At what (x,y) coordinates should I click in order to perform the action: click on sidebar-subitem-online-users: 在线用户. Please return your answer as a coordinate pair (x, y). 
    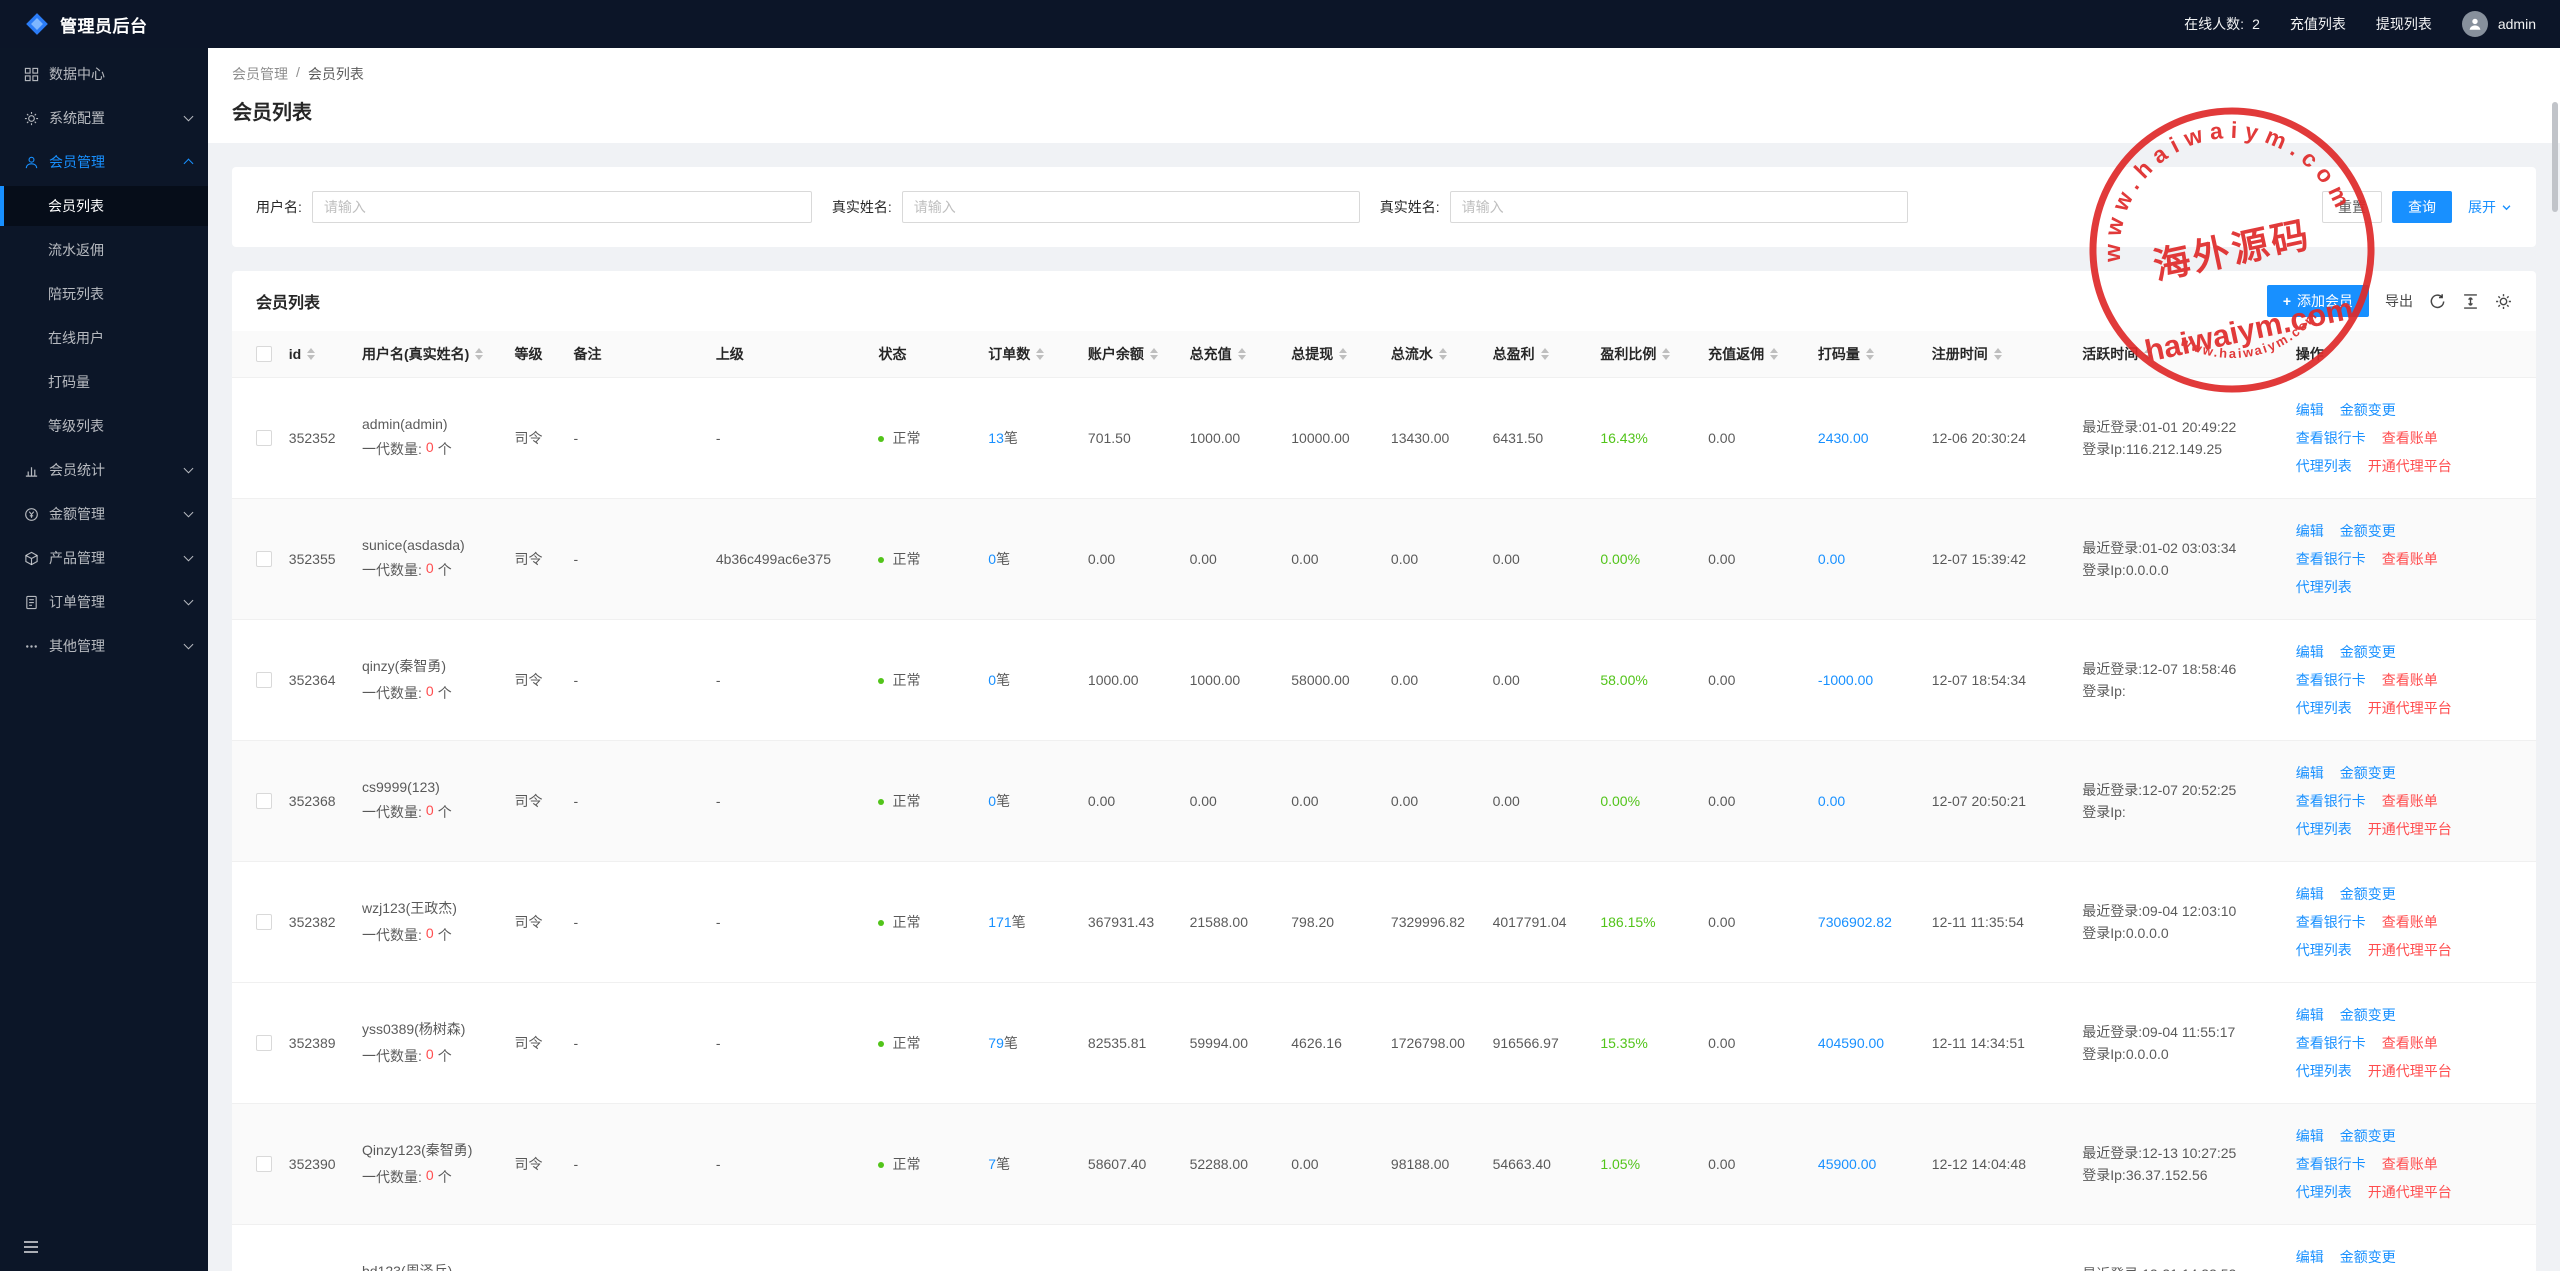
    Looking at the image, I should click on (104, 338).